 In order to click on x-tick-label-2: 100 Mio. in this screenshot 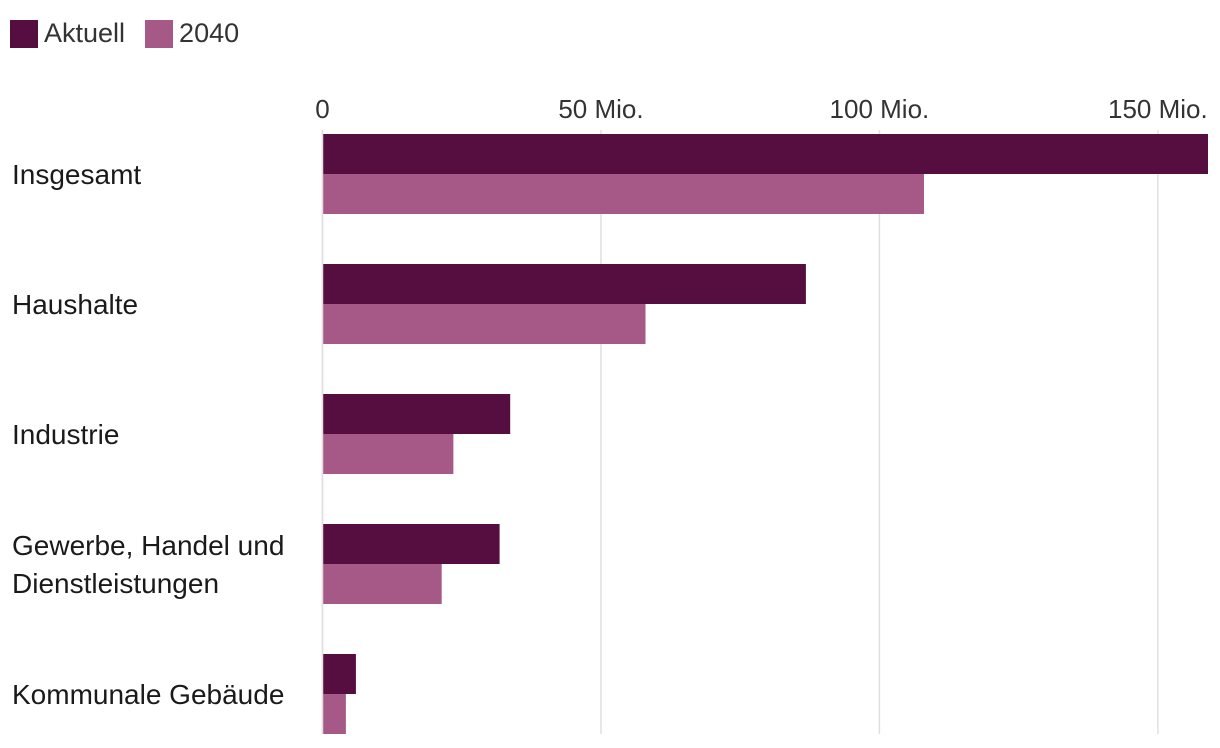, I will do `click(880, 109)`.